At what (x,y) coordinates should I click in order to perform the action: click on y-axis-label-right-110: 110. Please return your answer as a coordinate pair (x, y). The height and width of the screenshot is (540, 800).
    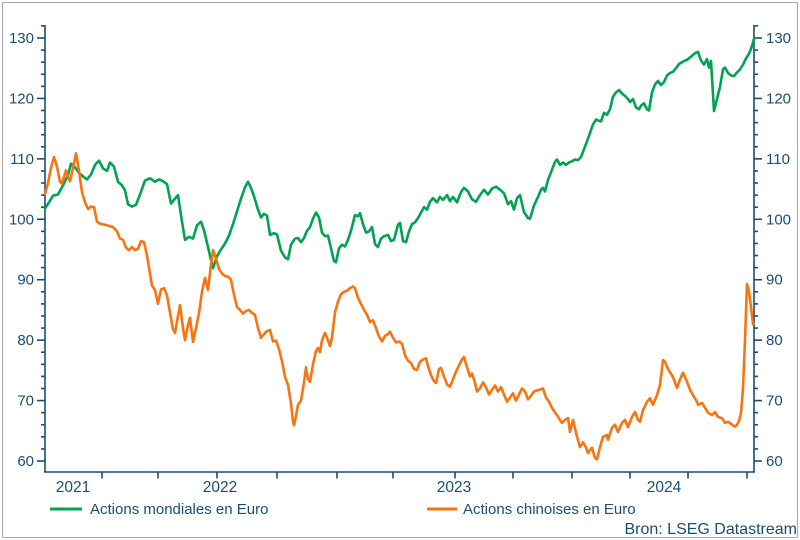
    Looking at the image, I should click on (778, 159).